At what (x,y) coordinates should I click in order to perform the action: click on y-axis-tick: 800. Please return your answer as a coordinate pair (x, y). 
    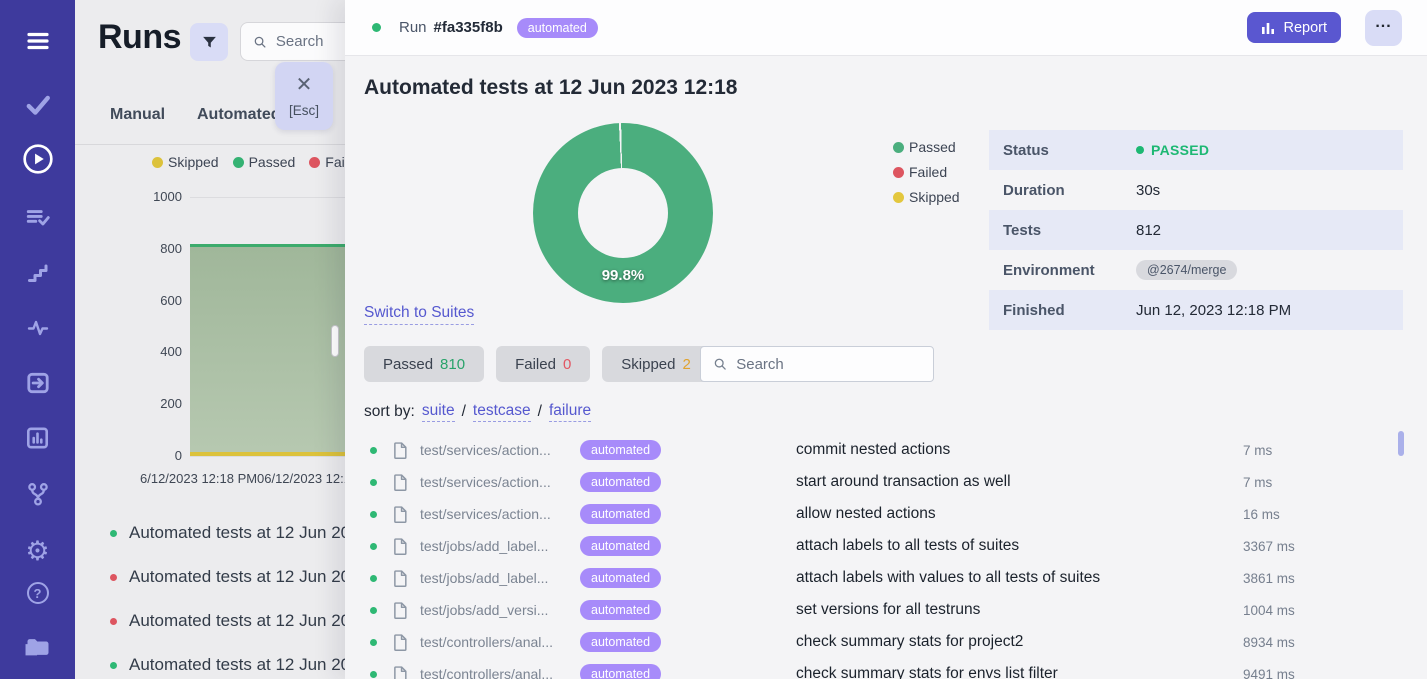
    Looking at the image, I should click on (171, 248).